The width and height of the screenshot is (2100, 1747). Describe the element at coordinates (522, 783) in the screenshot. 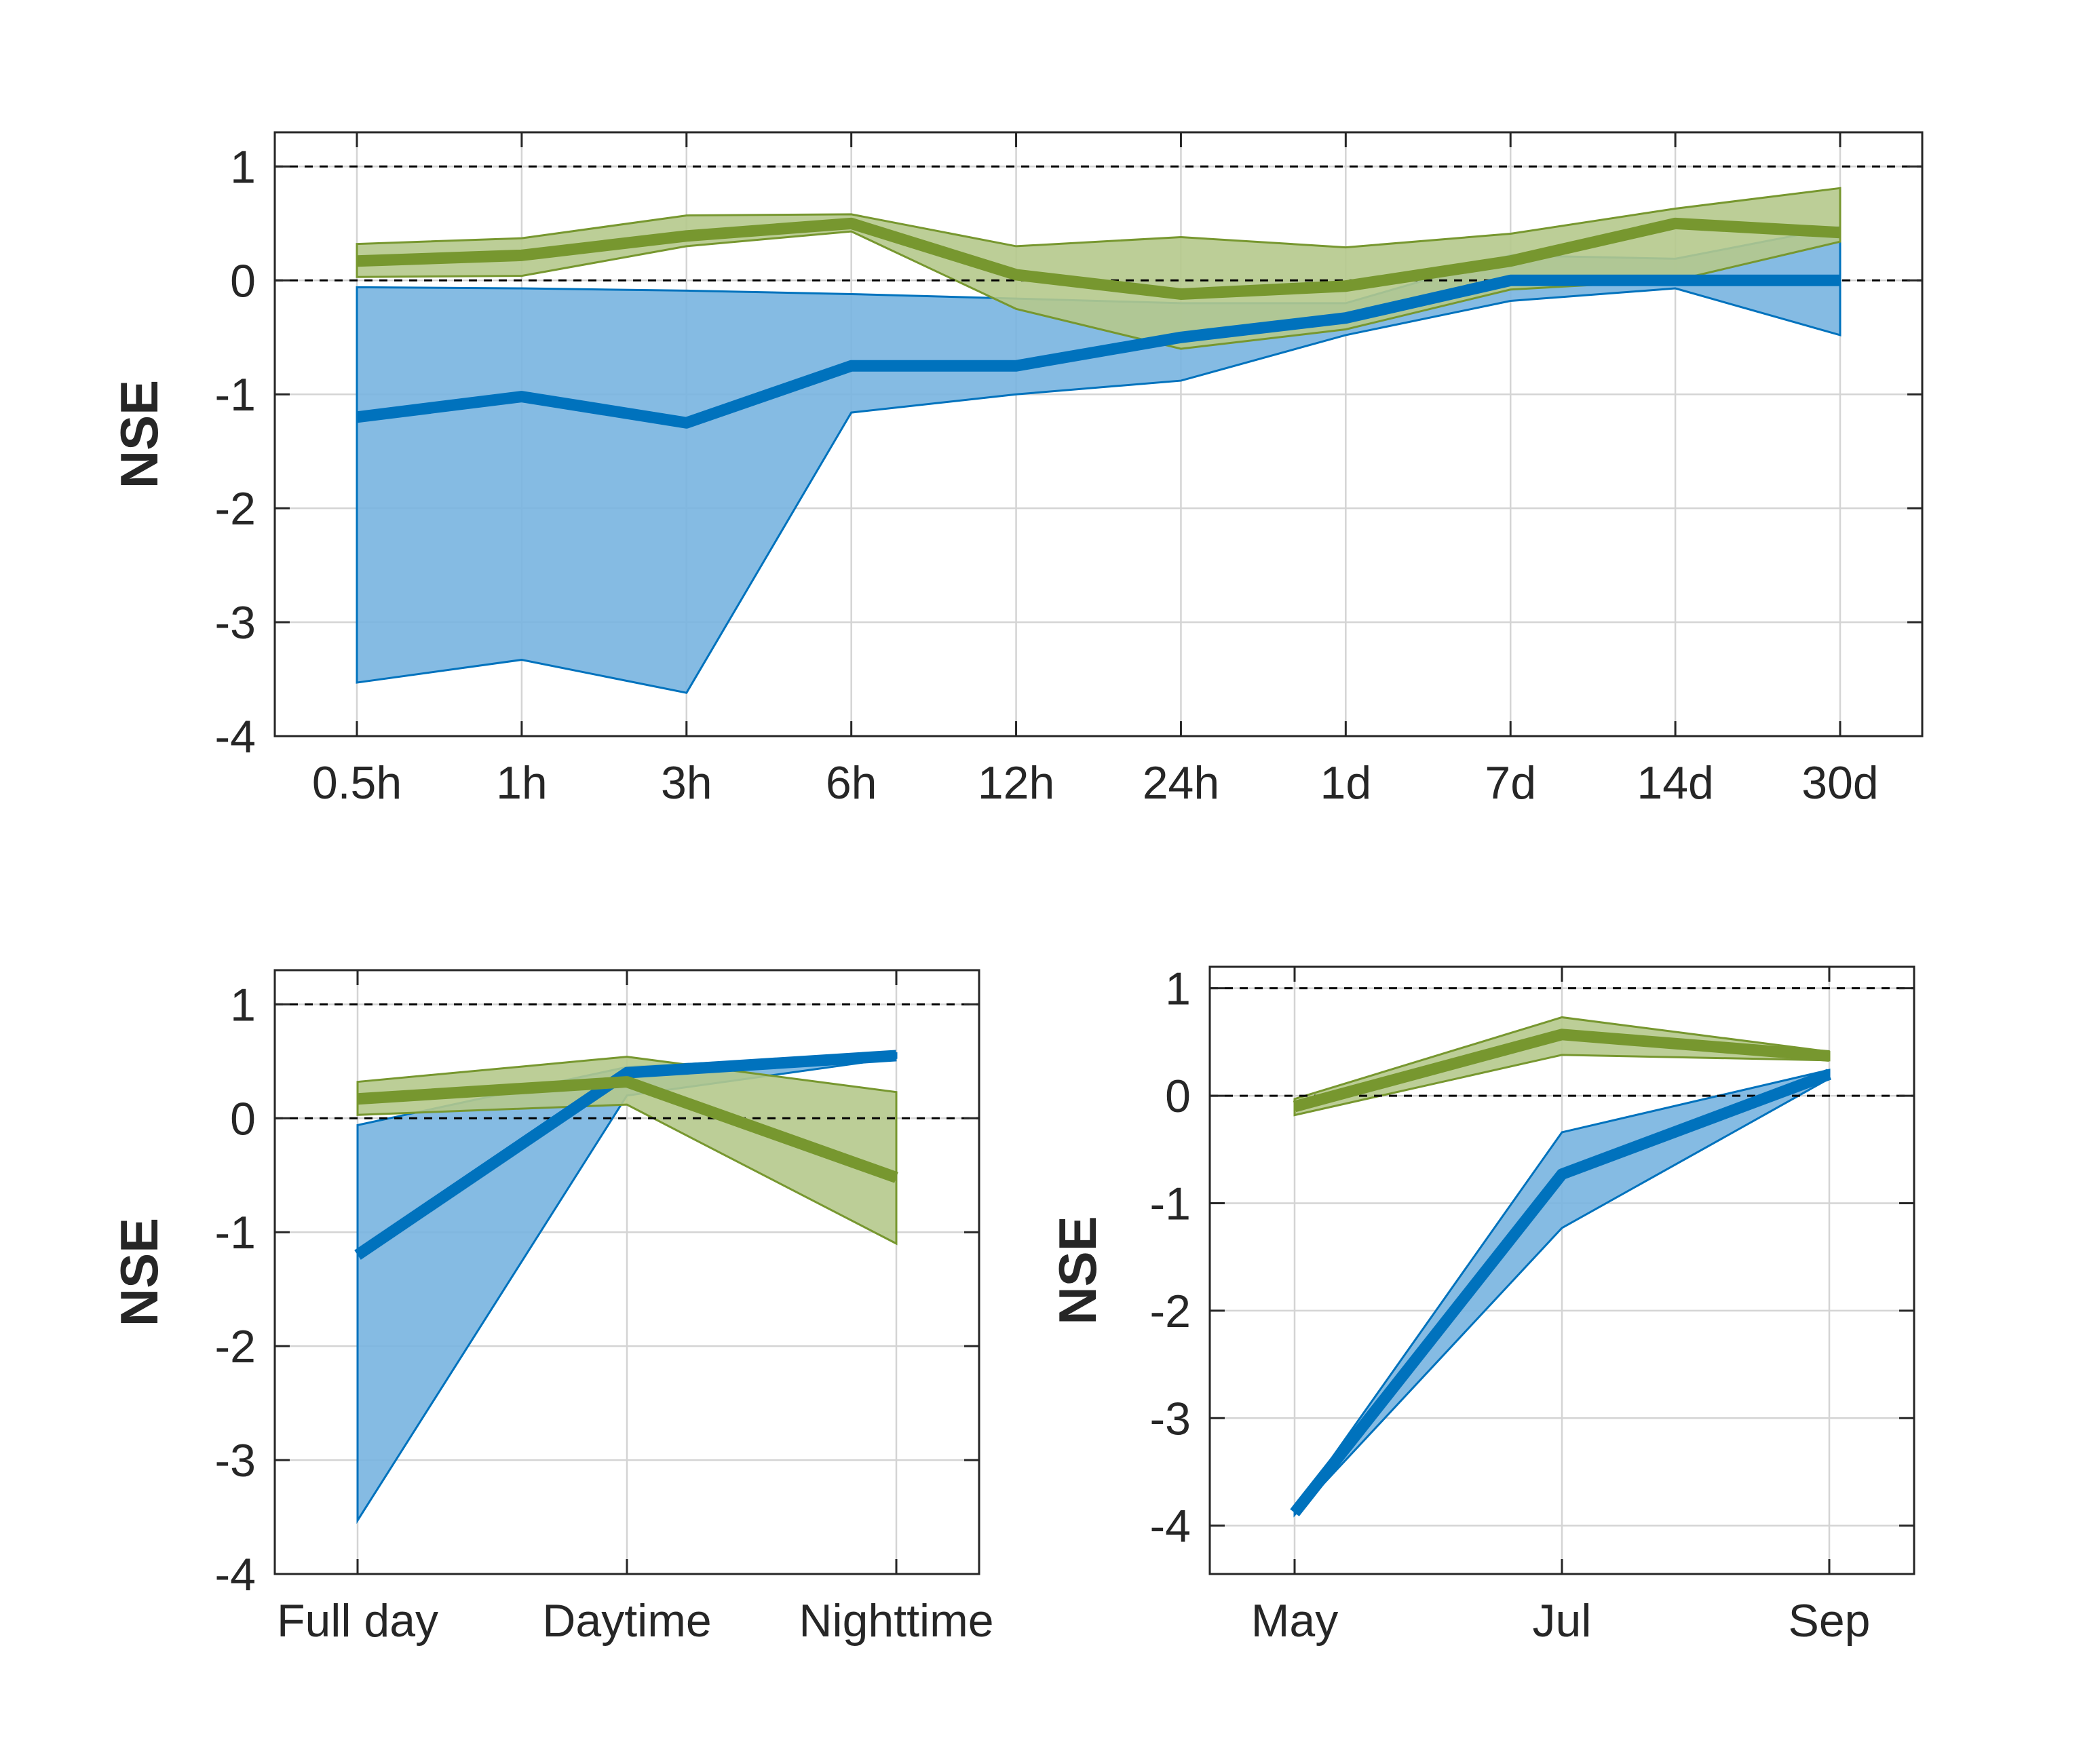

I see `x-tick-label: 1h` at that location.